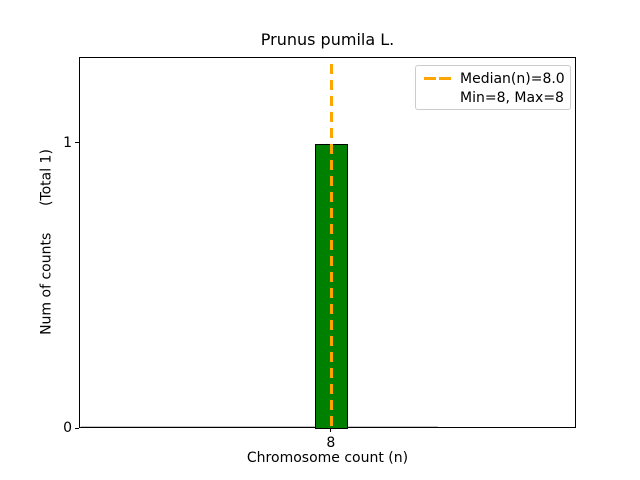 This screenshot has width=640, height=480. Describe the element at coordinates (437, 97) in the screenshot. I see `legend-empty-marker` at that location.